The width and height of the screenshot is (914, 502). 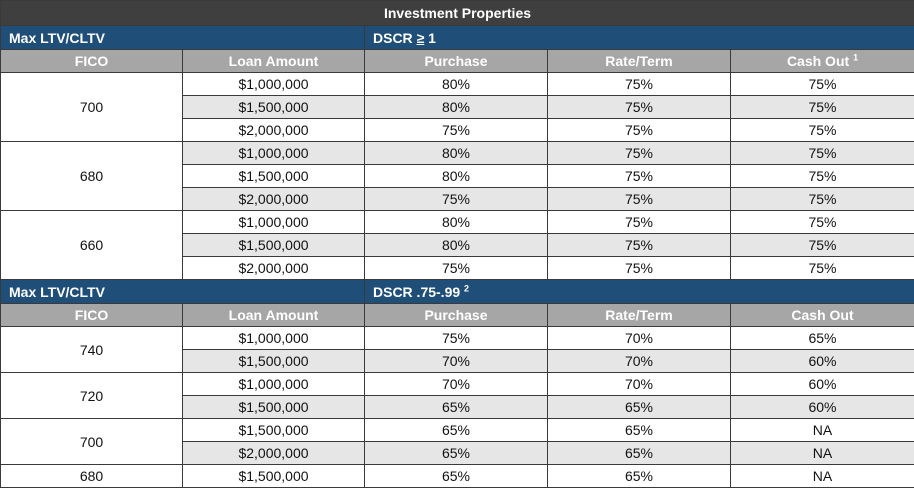 I want to click on dscr-label: DSCR .75-.99 2, so click(x=638, y=291).